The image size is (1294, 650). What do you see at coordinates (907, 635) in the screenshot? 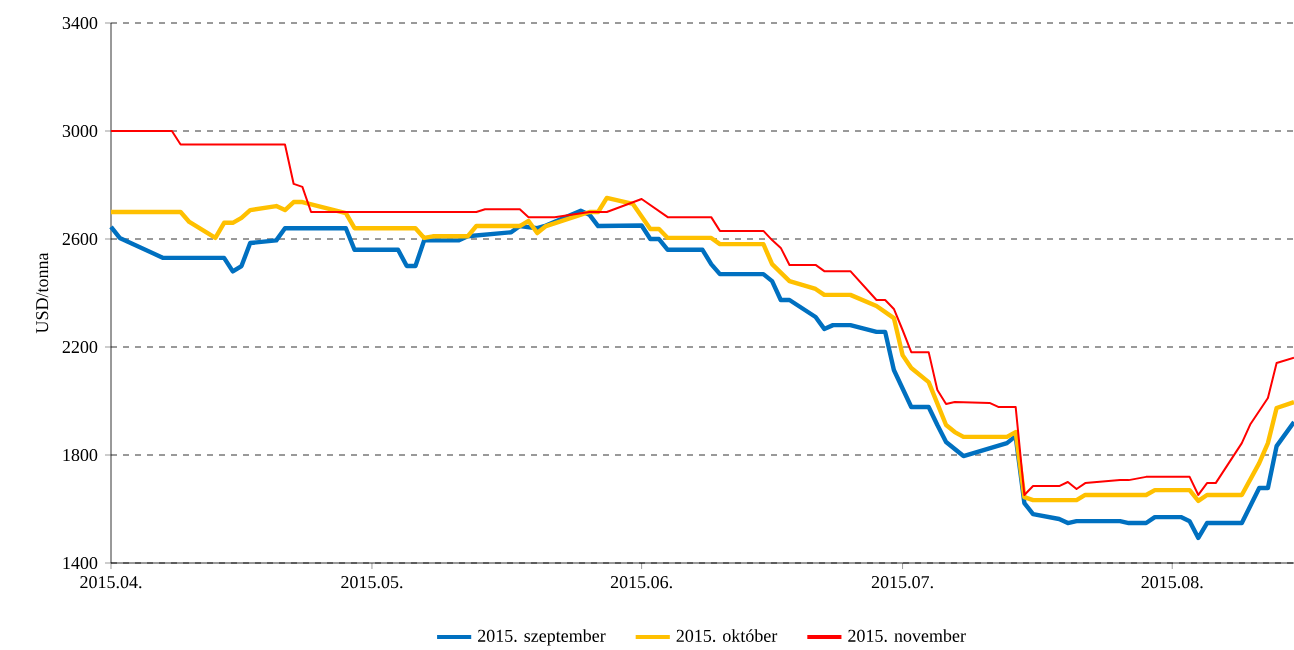
I see `legend-label: 2015. november` at bounding box center [907, 635].